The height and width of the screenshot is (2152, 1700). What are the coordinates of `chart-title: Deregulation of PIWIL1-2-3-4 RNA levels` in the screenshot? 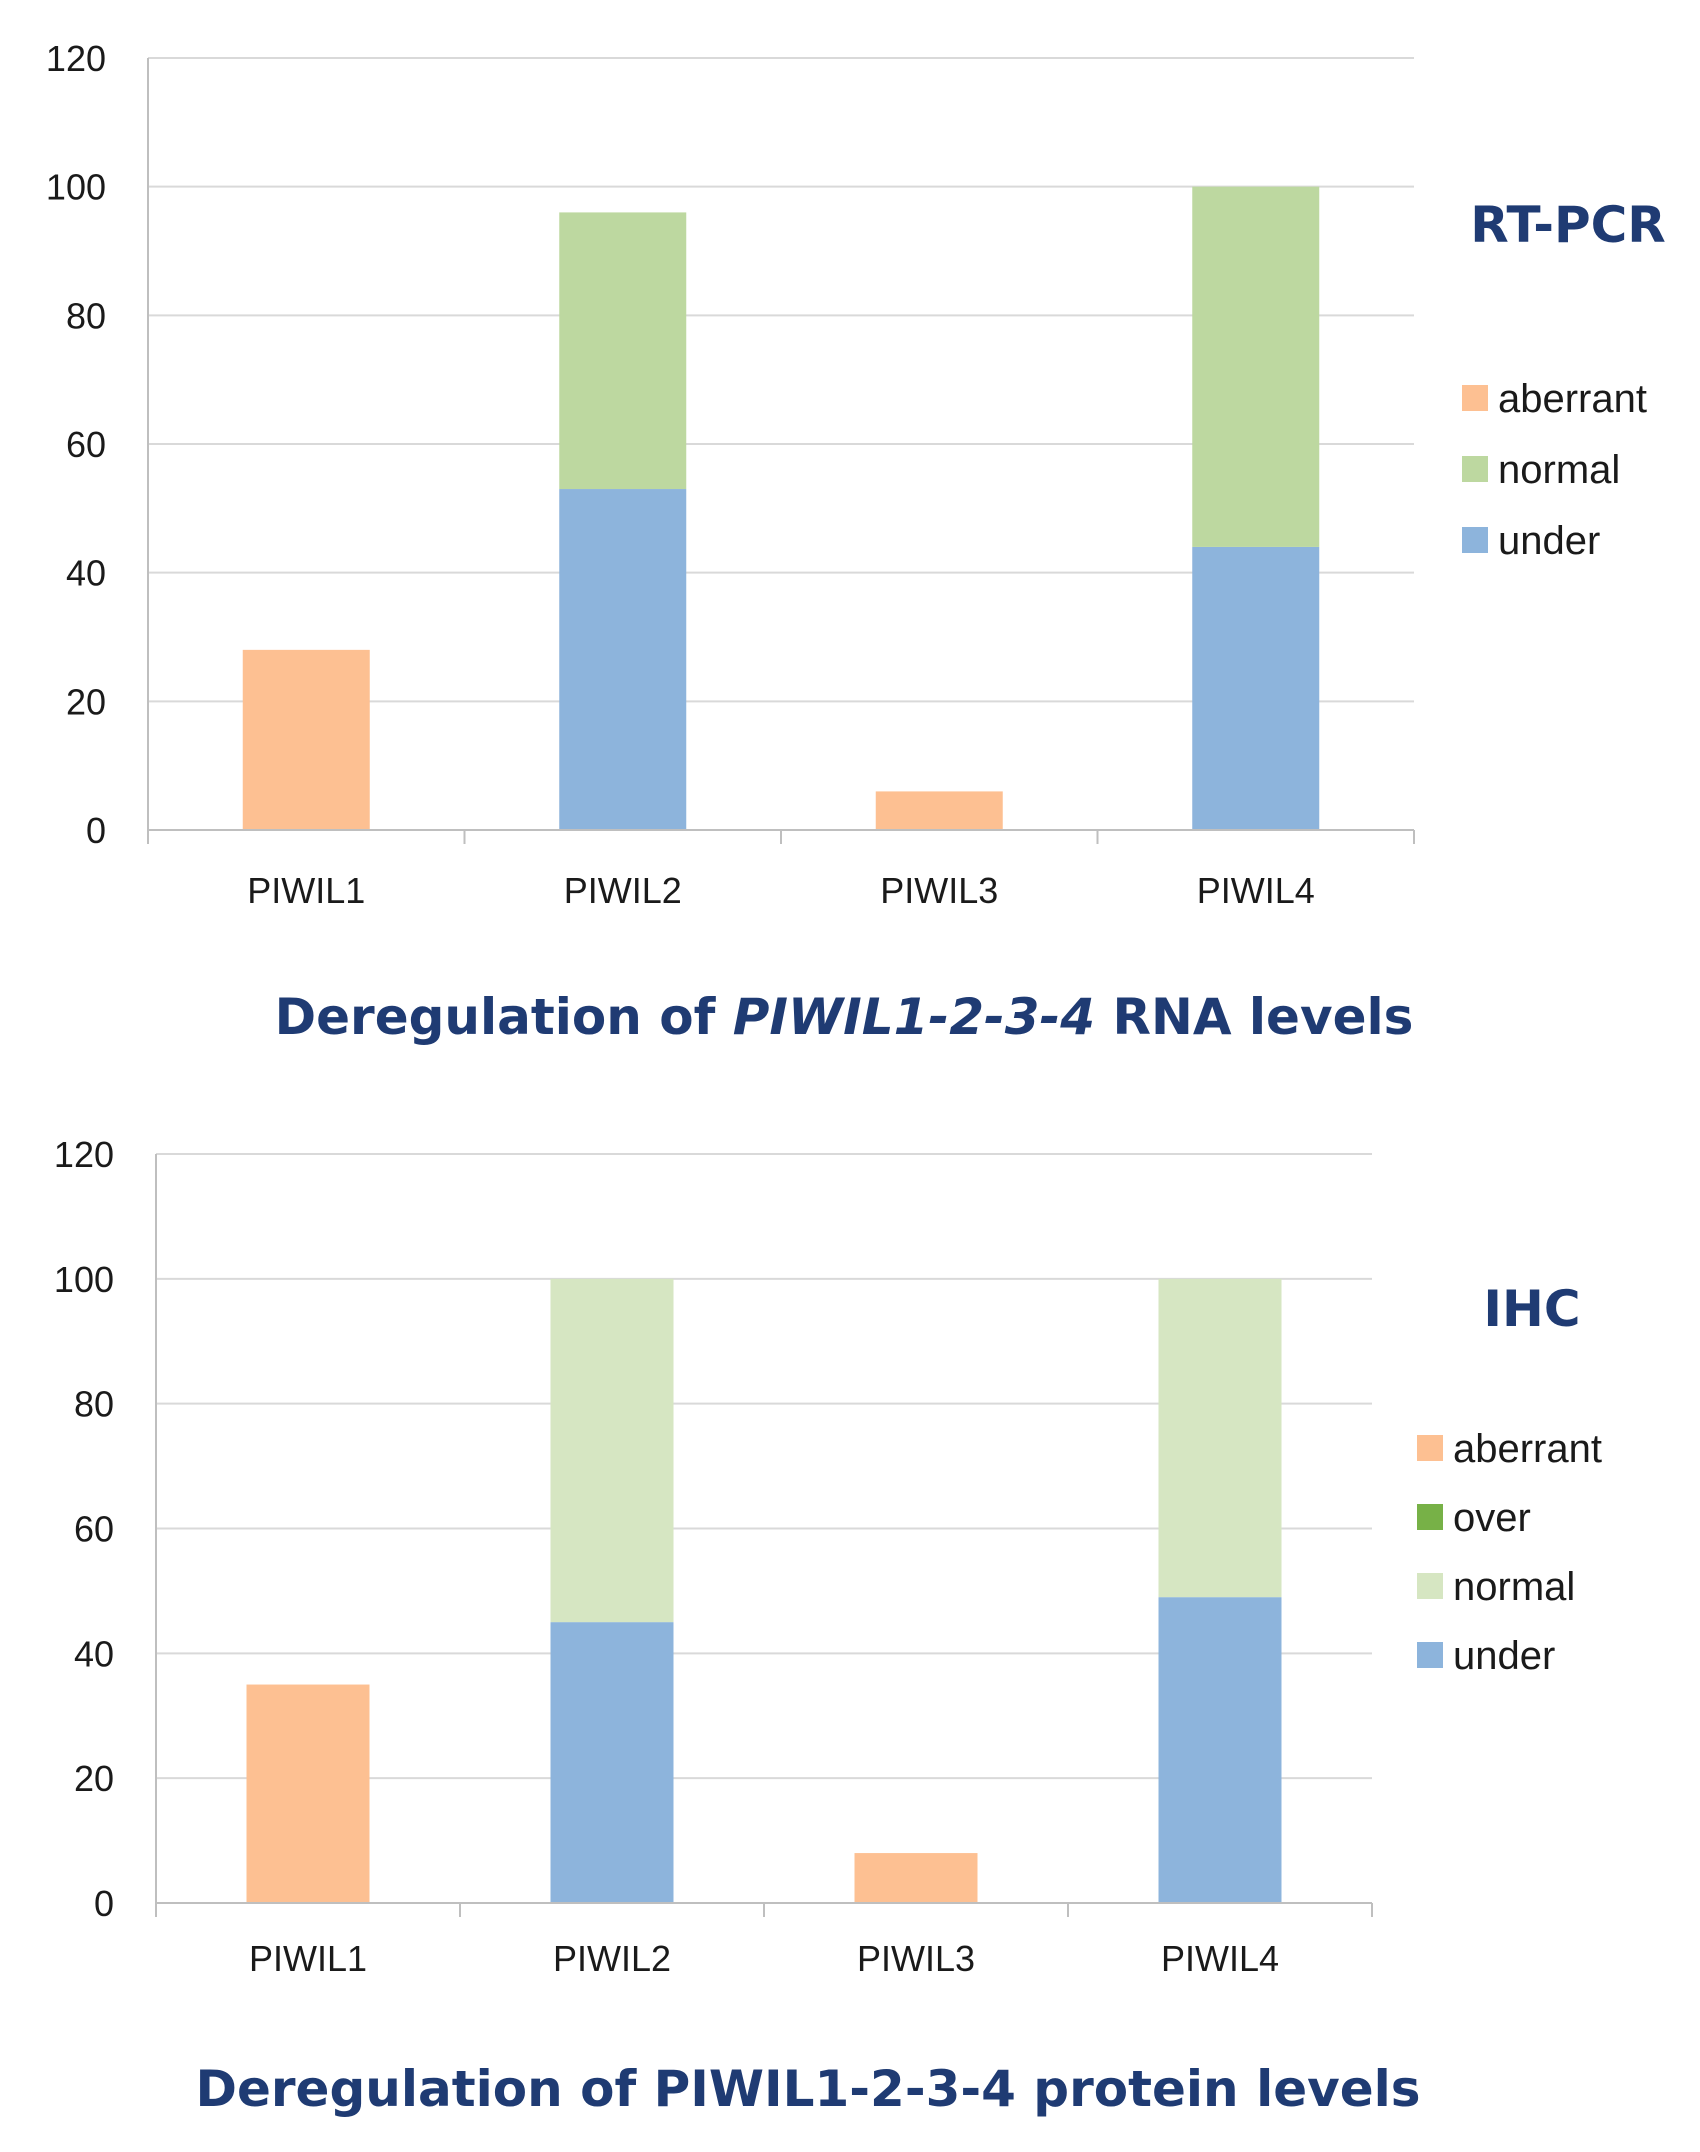 It's located at (844, 1017).